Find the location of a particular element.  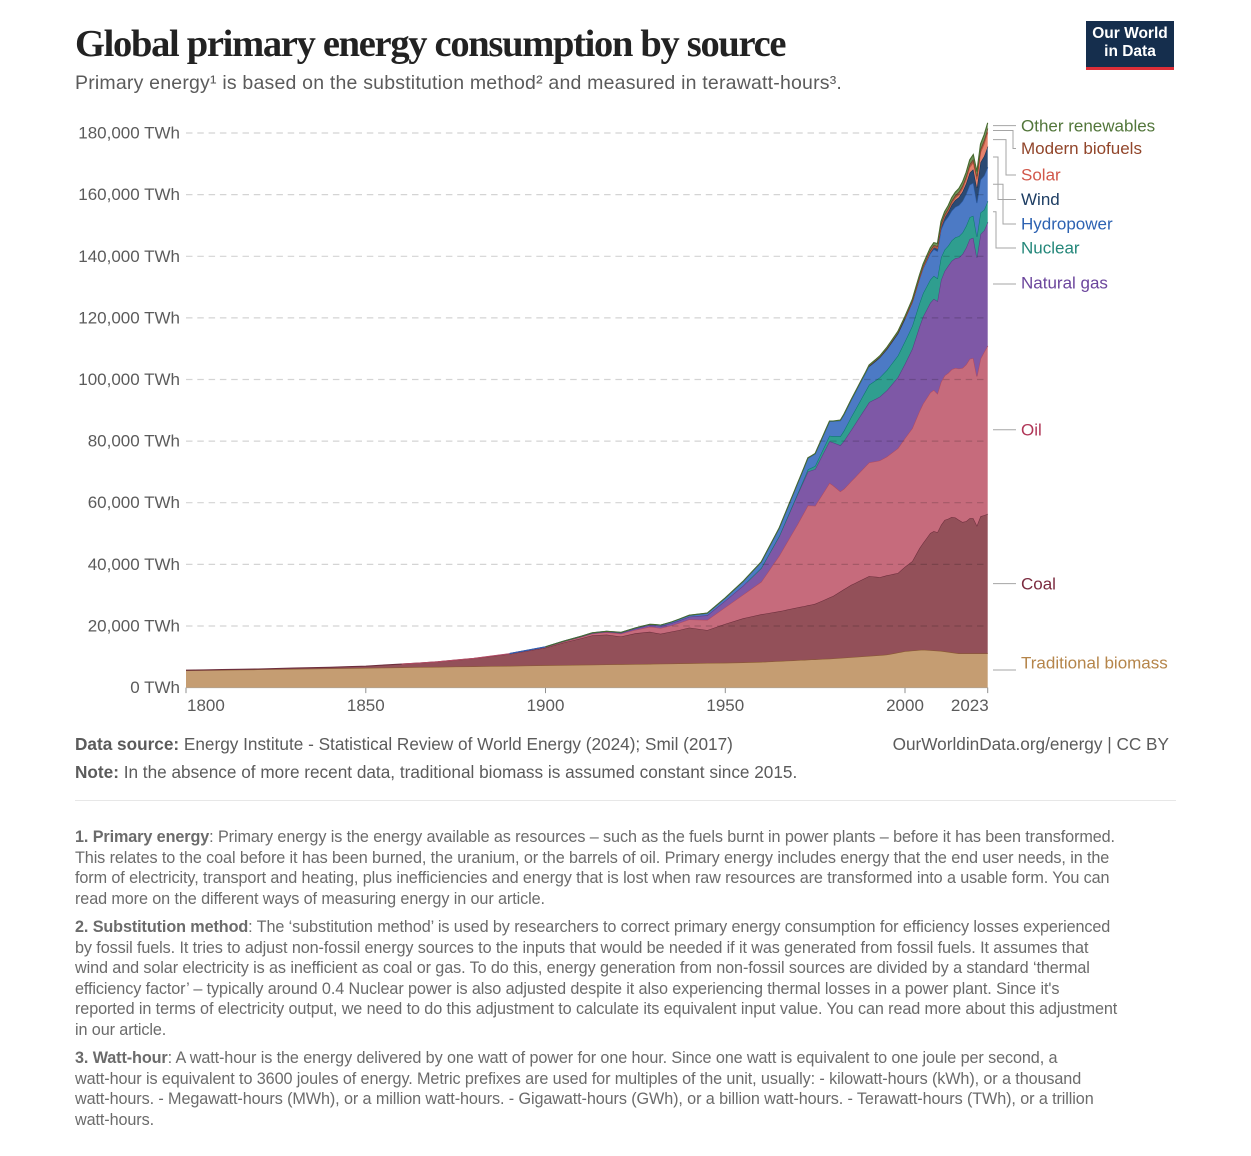

svg-text: 20,000 TWh is located at coordinates (134, 626).